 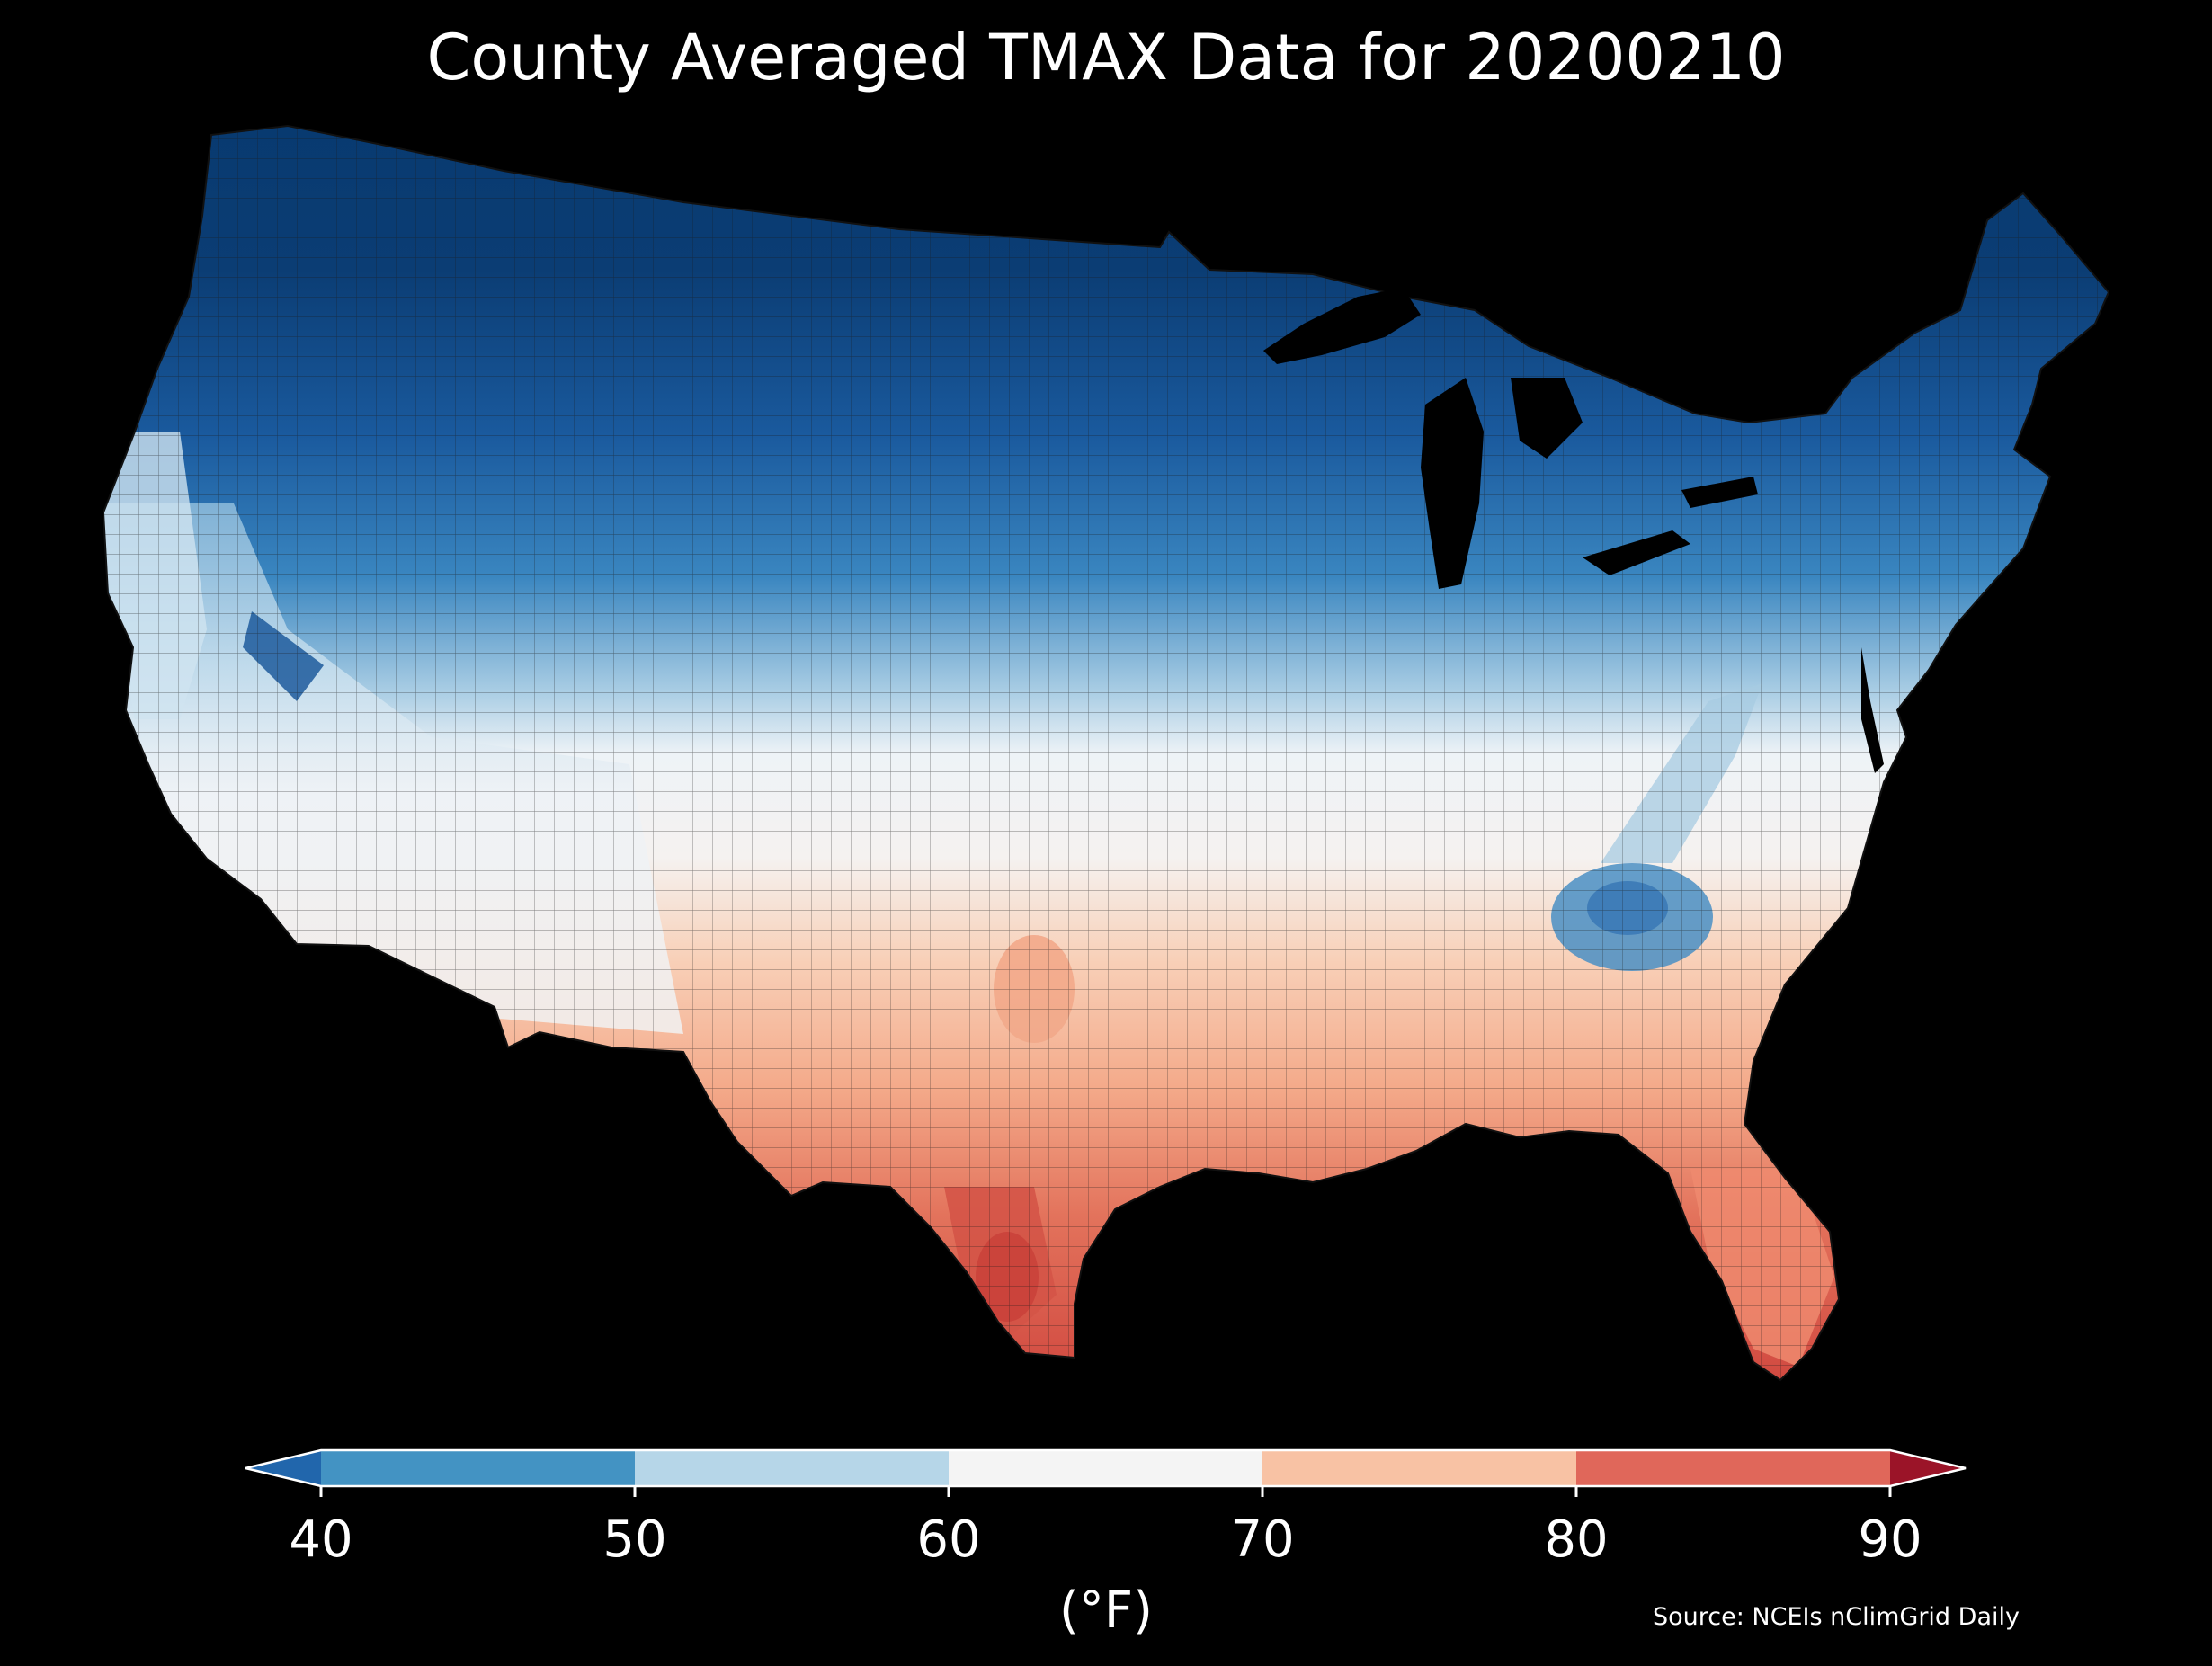 I want to click on lake-huron, so click(x=1547, y=419).